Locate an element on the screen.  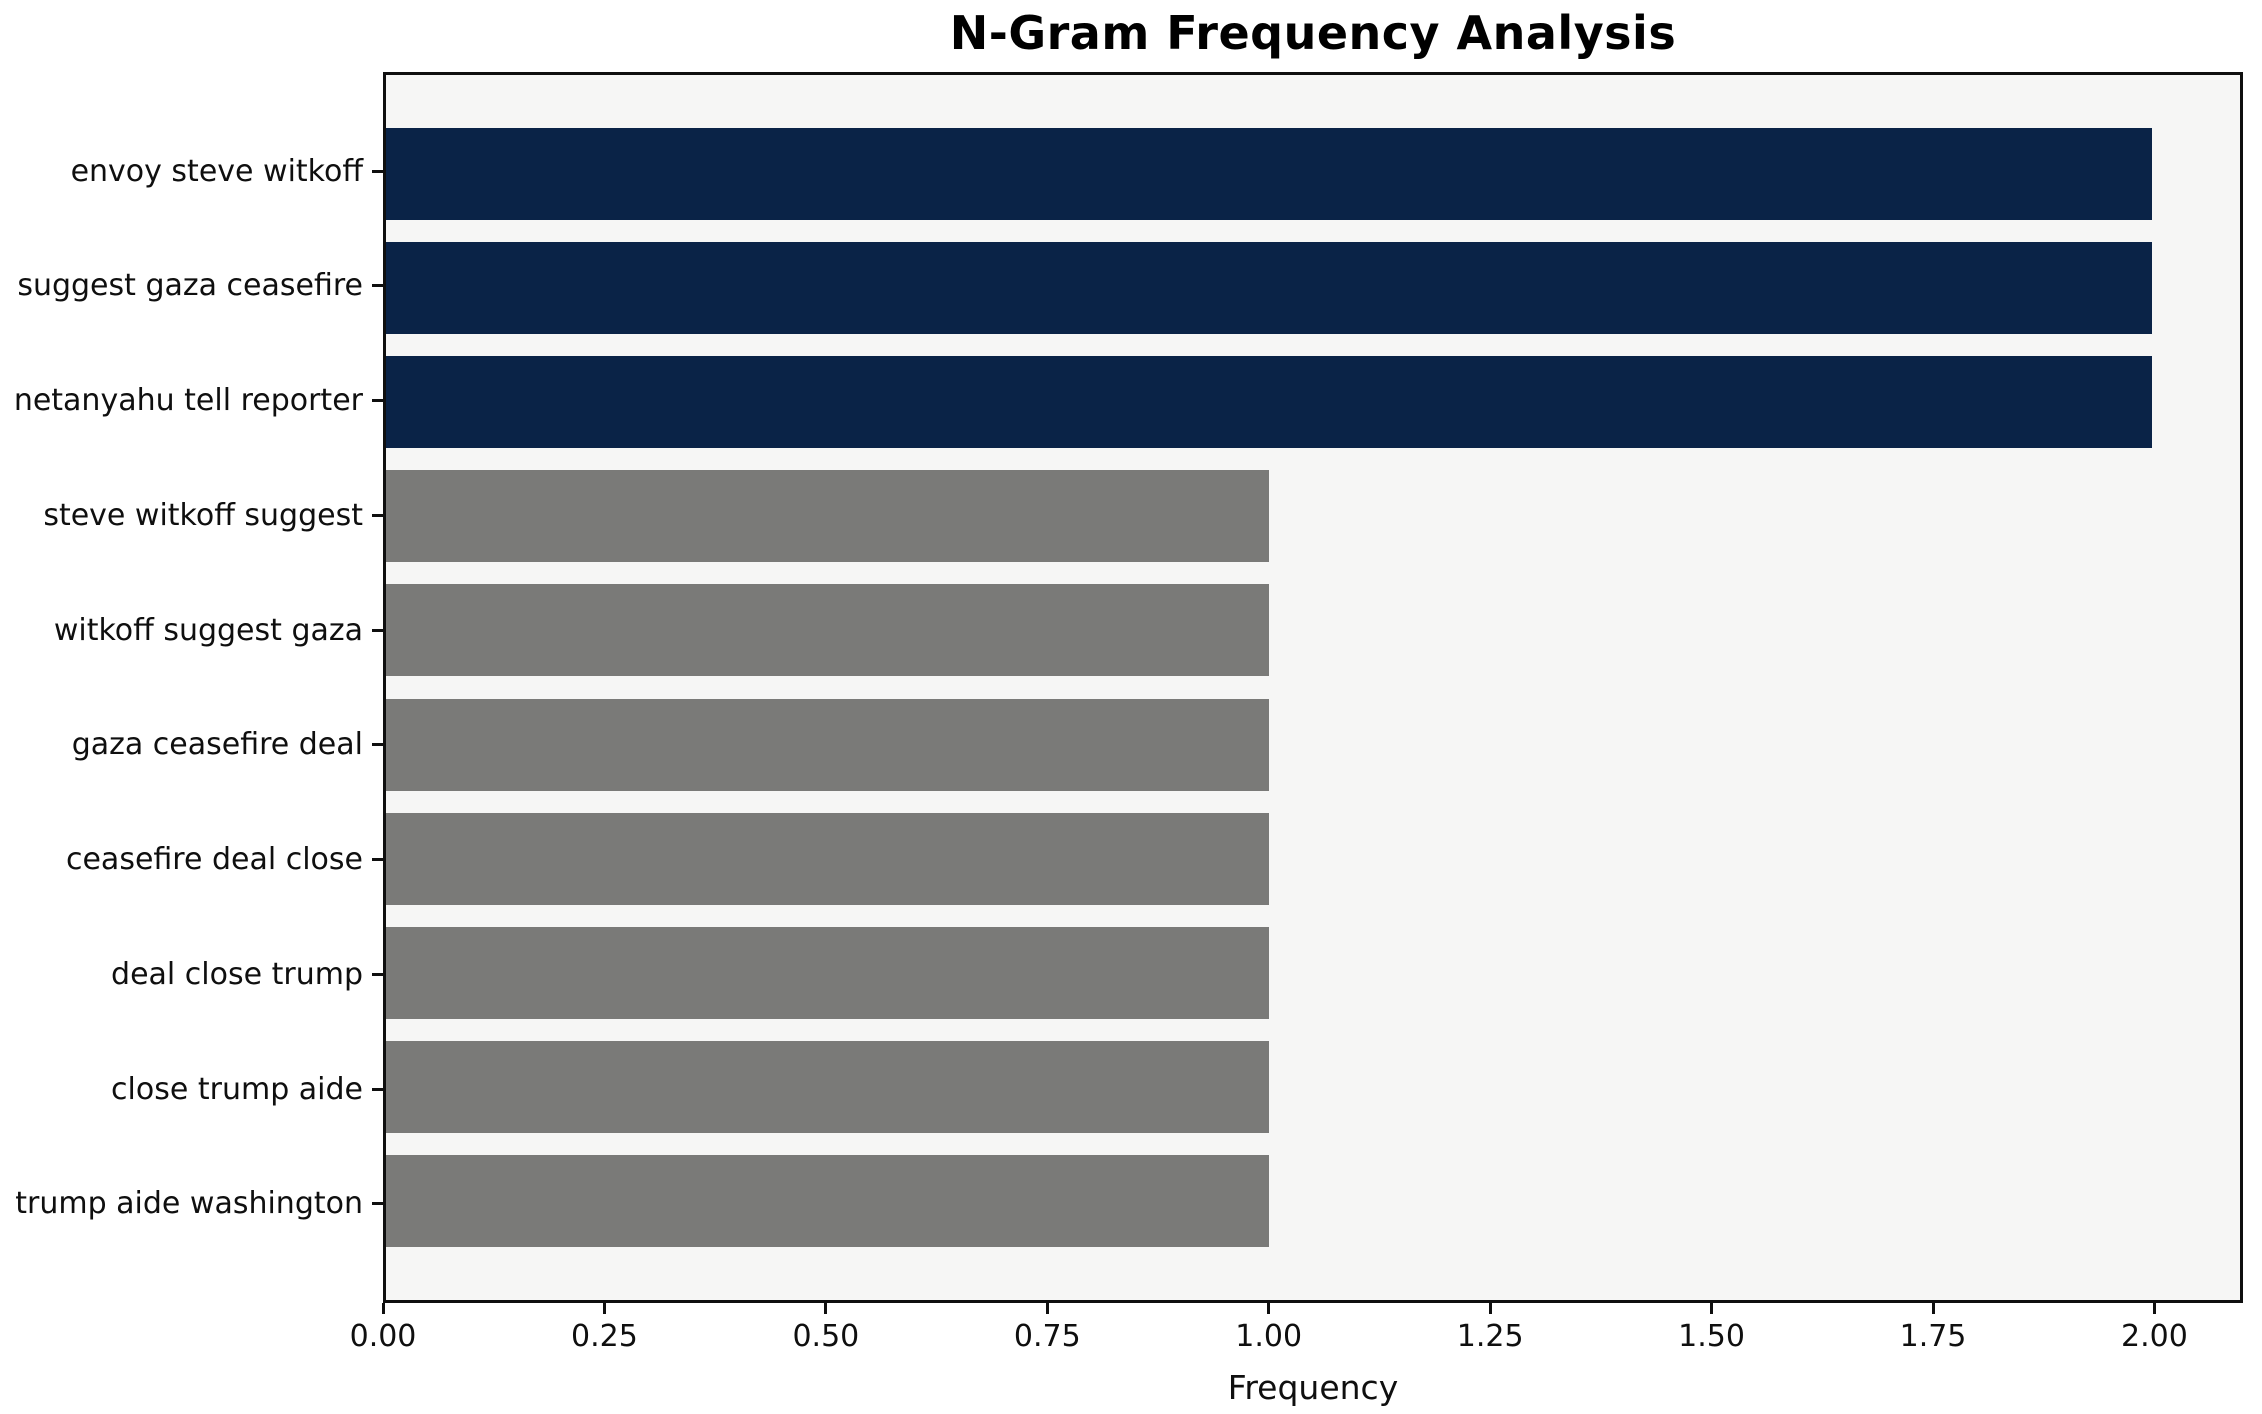
y-label-row: gaza ceasefire deal is located at coordinates (191, 745).